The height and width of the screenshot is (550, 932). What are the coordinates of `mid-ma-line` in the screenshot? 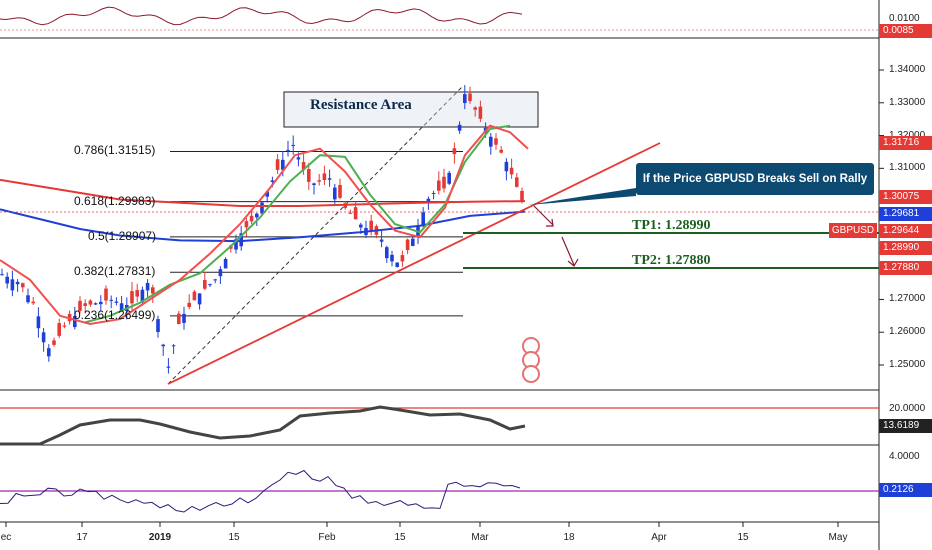 It's located at (263, 225).